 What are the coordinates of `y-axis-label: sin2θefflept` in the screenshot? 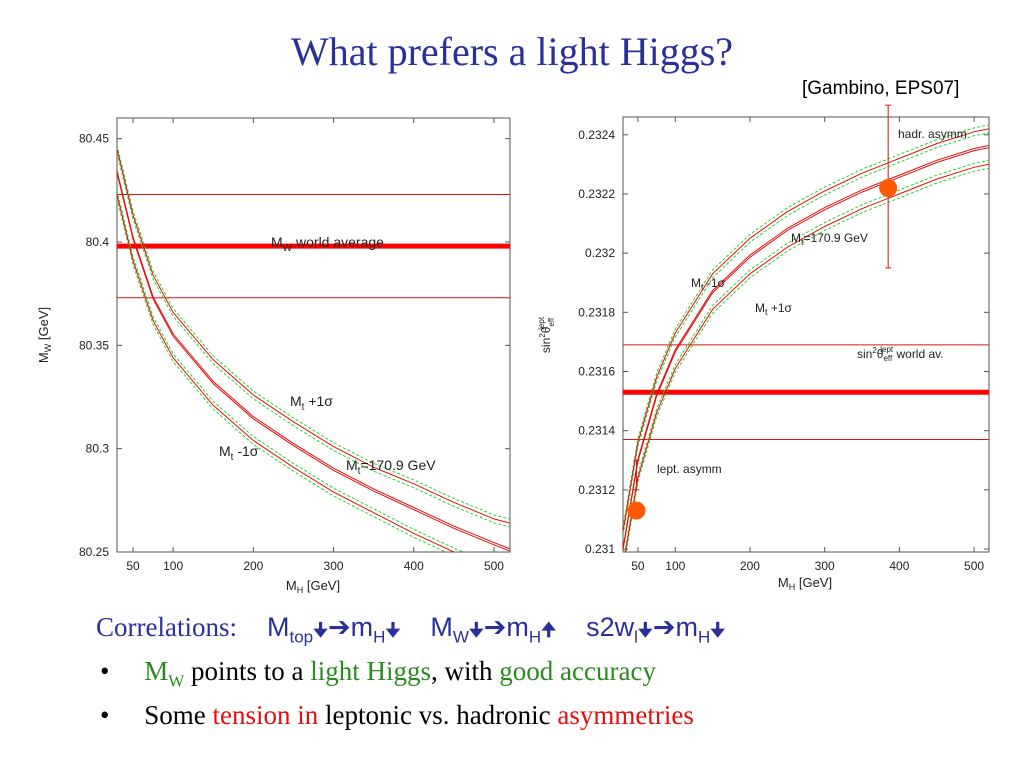 It's located at (546, 334).